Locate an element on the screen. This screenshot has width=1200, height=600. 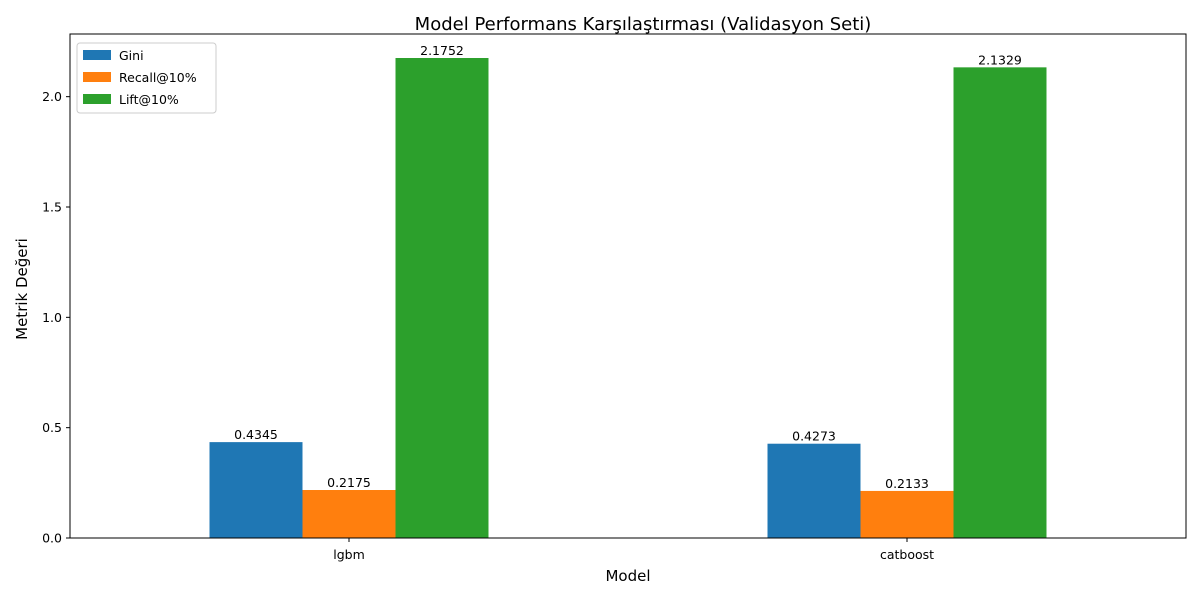
bar-value-label: 0.2175 is located at coordinates (349, 482).